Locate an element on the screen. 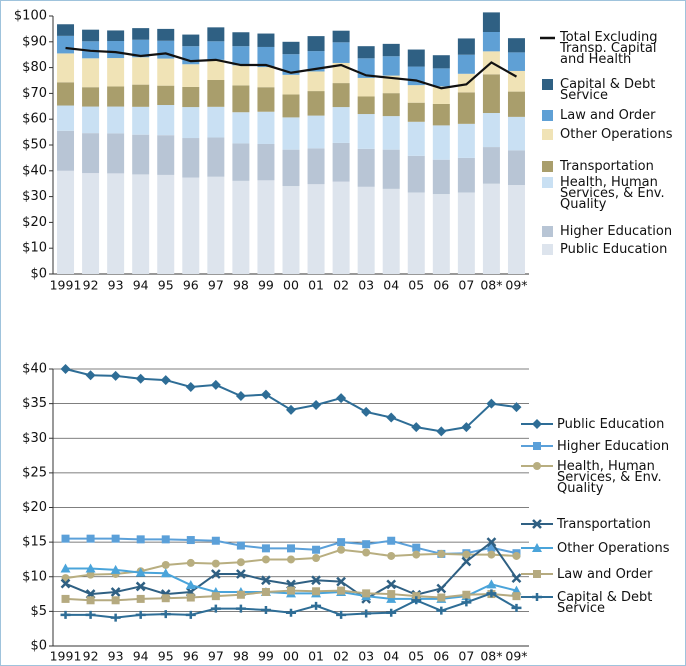 The height and width of the screenshot is (666, 686). x-tick-label: 94 is located at coordinates (141, 656).